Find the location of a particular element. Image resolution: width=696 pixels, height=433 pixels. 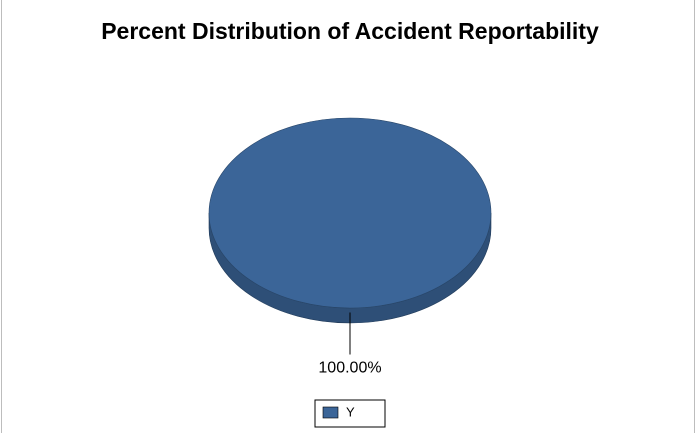

legend-label: Y is located at coordinates (350, 411).